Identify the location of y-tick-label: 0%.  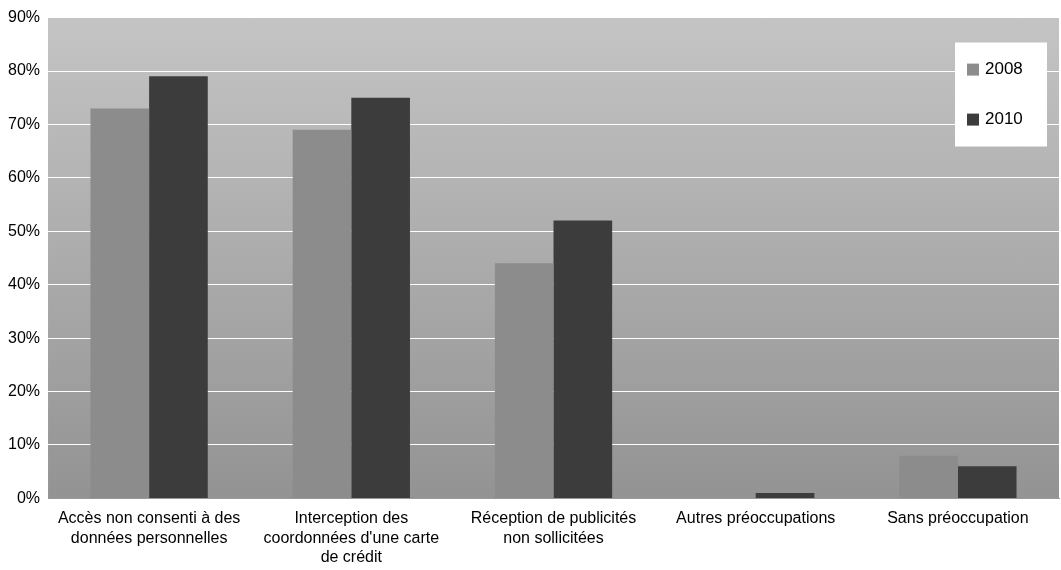
(28, 497).